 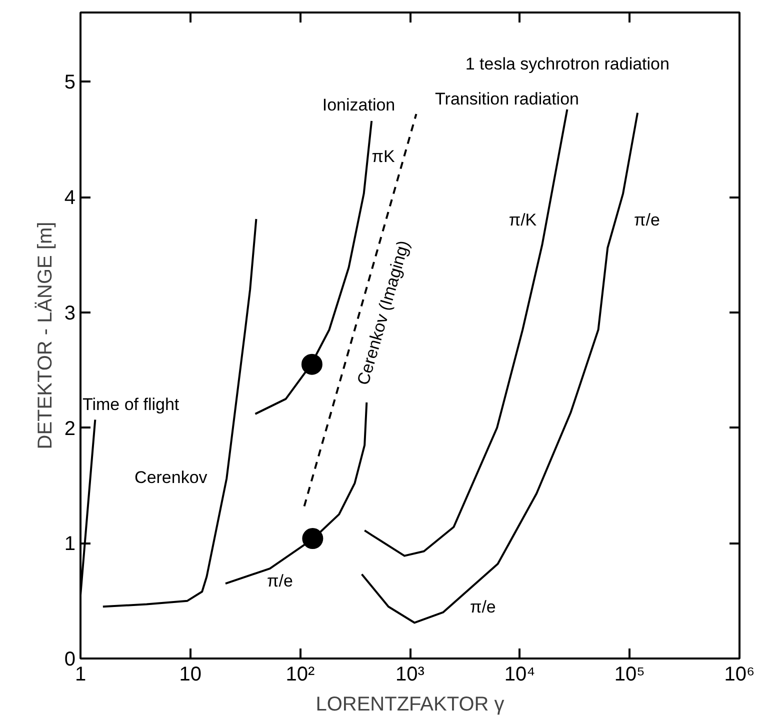 What do you see at coordinates (410, 675) in the screenshot?
I see `x-tick-label: 10³` at bounding box center [410, 675].